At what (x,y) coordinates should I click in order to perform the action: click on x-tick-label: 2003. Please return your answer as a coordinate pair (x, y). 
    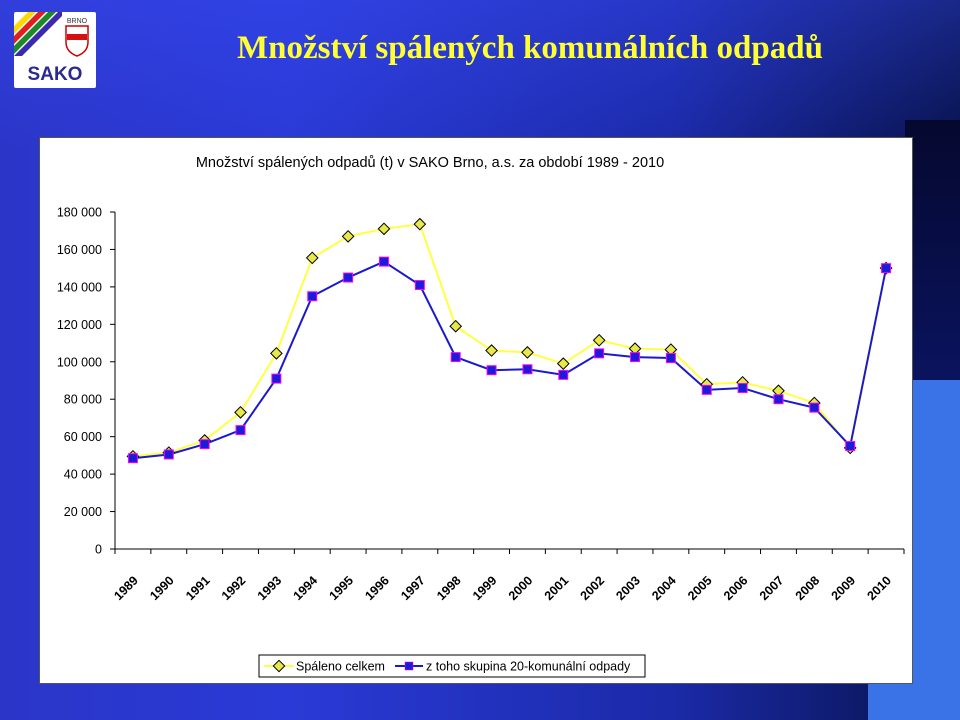
    Looking at the image, I should click on (628, 588).